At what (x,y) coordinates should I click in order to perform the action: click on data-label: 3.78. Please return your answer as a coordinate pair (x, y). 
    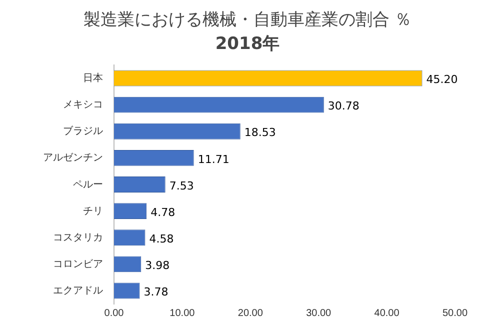
    Looking at the image, I should click on (156, 292).